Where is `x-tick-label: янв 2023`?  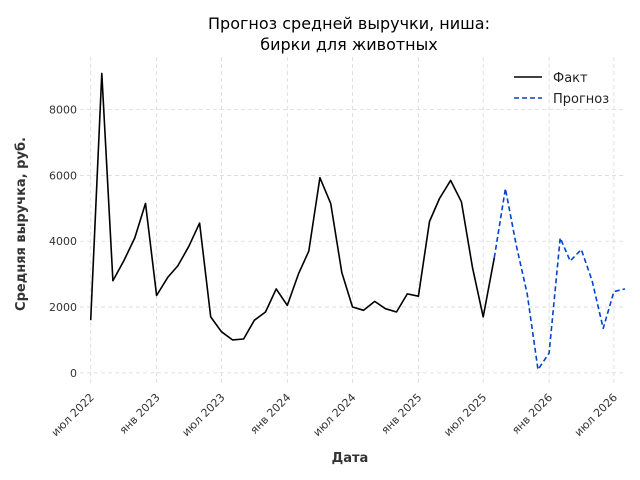
x-tick-label: янв 2023 is located at coordinates (140, 414).